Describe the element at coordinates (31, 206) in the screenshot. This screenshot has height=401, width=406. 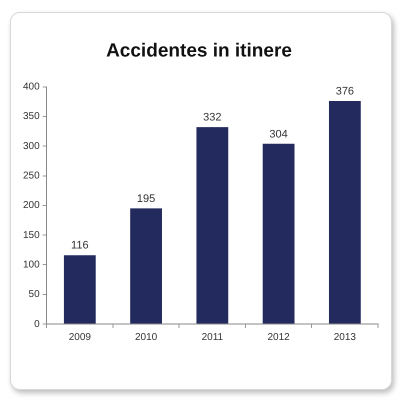
I see `y-tick-label: 200` at that location.